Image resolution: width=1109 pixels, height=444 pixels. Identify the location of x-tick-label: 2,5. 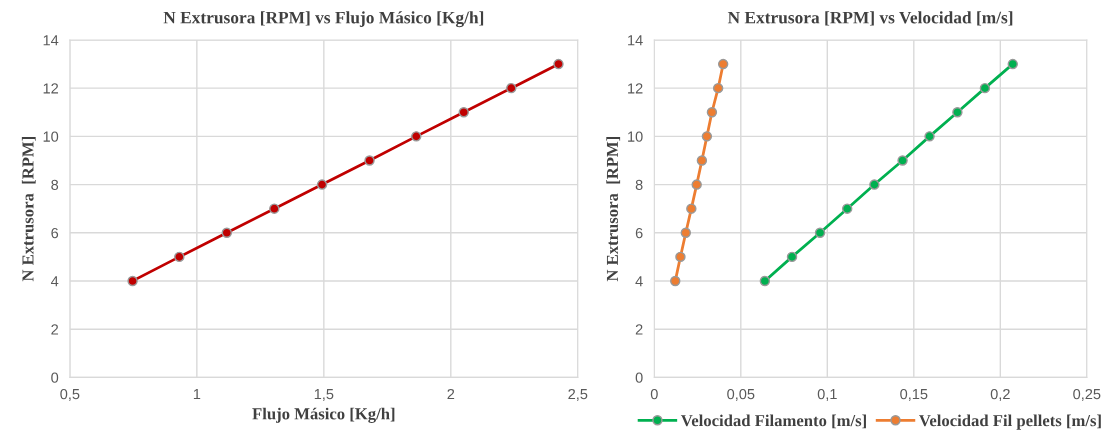
(578, 394).